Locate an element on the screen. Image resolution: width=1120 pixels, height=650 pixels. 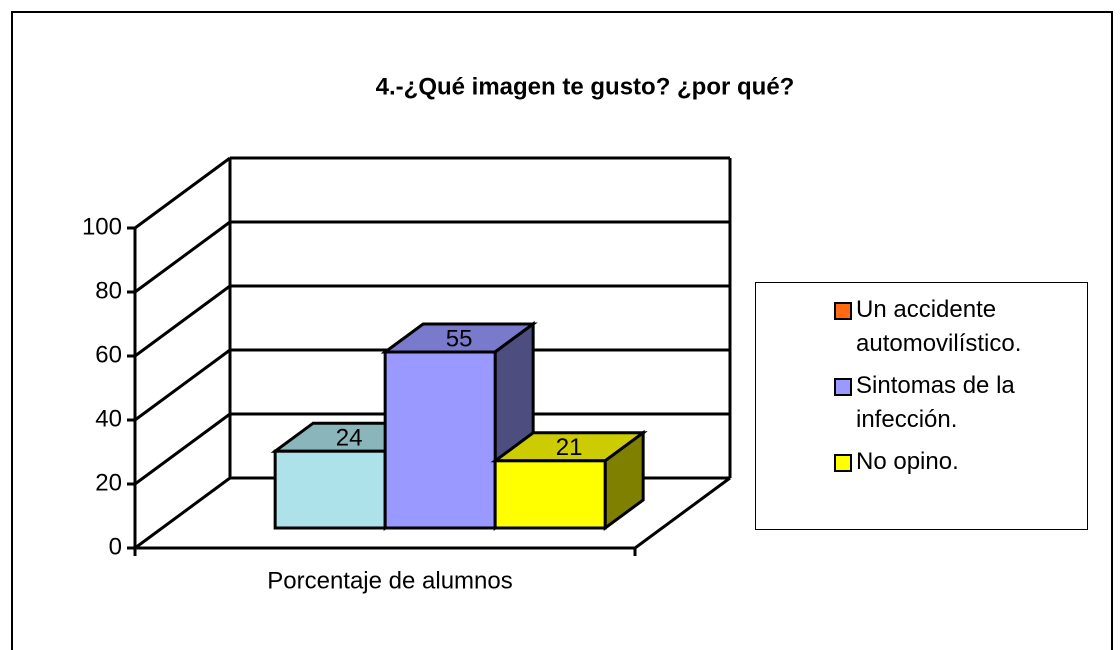
y-tick-label: 40 is located at coordinates (108, 418).